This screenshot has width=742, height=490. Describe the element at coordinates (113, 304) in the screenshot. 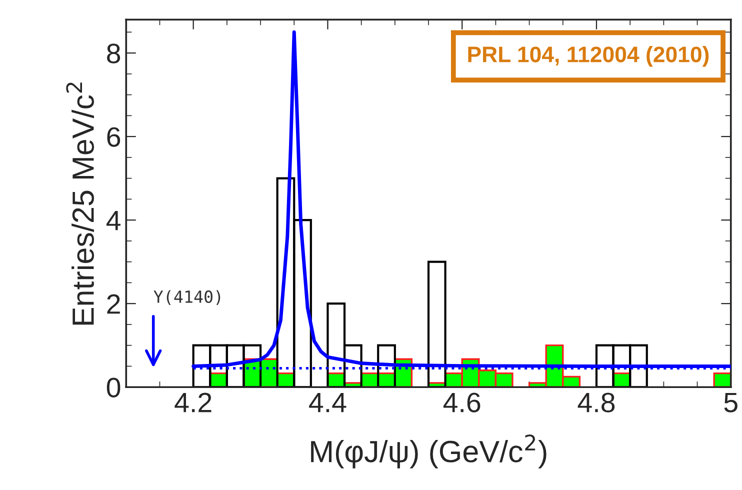

I see `y-tick-label: 2` at that location.